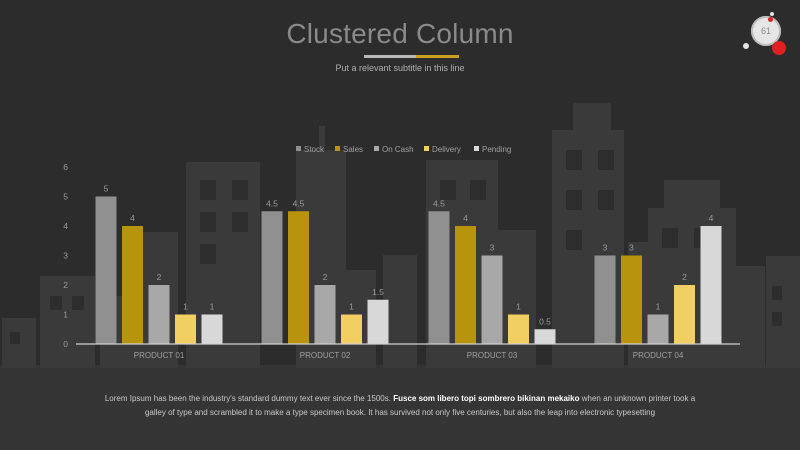 Image resolution: width=800 pixels, height=450 pixels. What do you see at coordinates (65, 315) in the screenshot?
I see `y-tick-label: 1` at bounding box center [65, 315].